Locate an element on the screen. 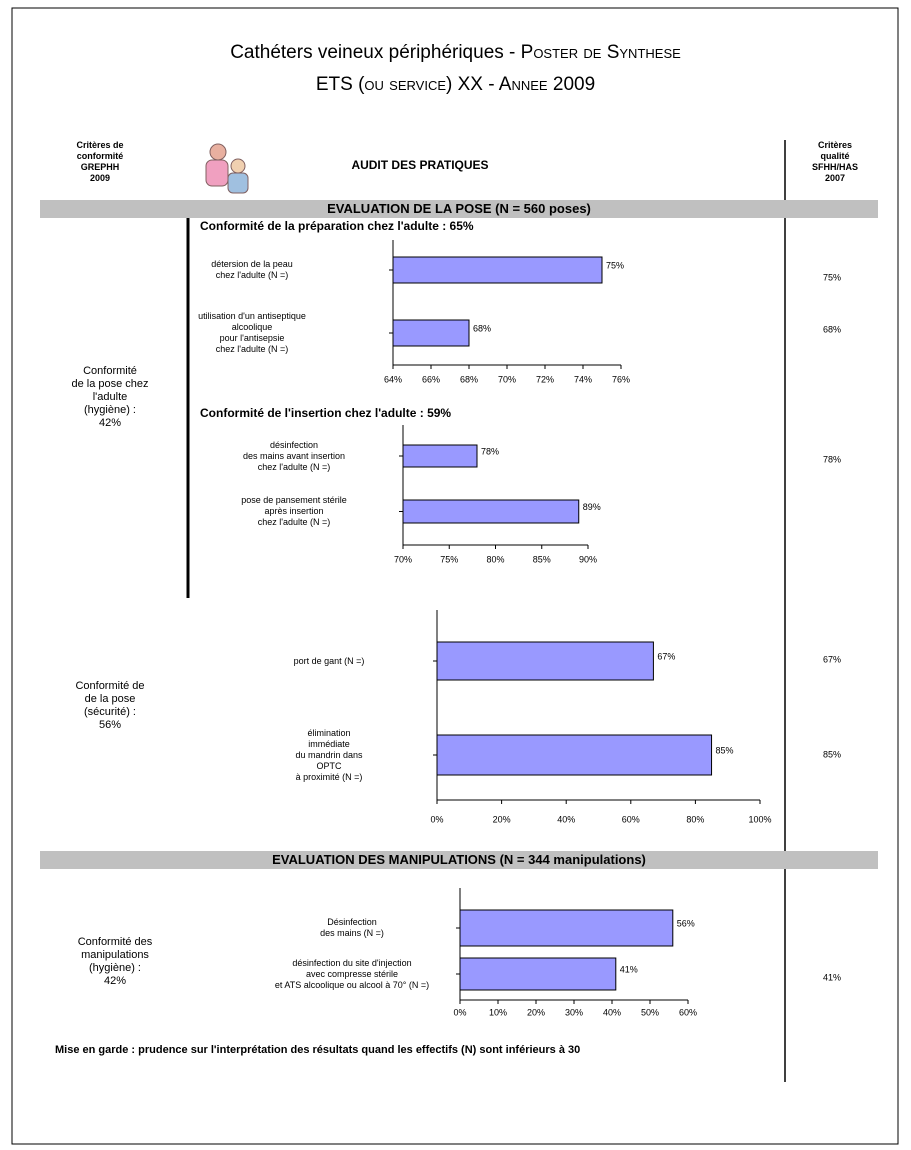 This screenshot has width=911, height=1150. value-label: 85% is located at coordinates (725, 750).